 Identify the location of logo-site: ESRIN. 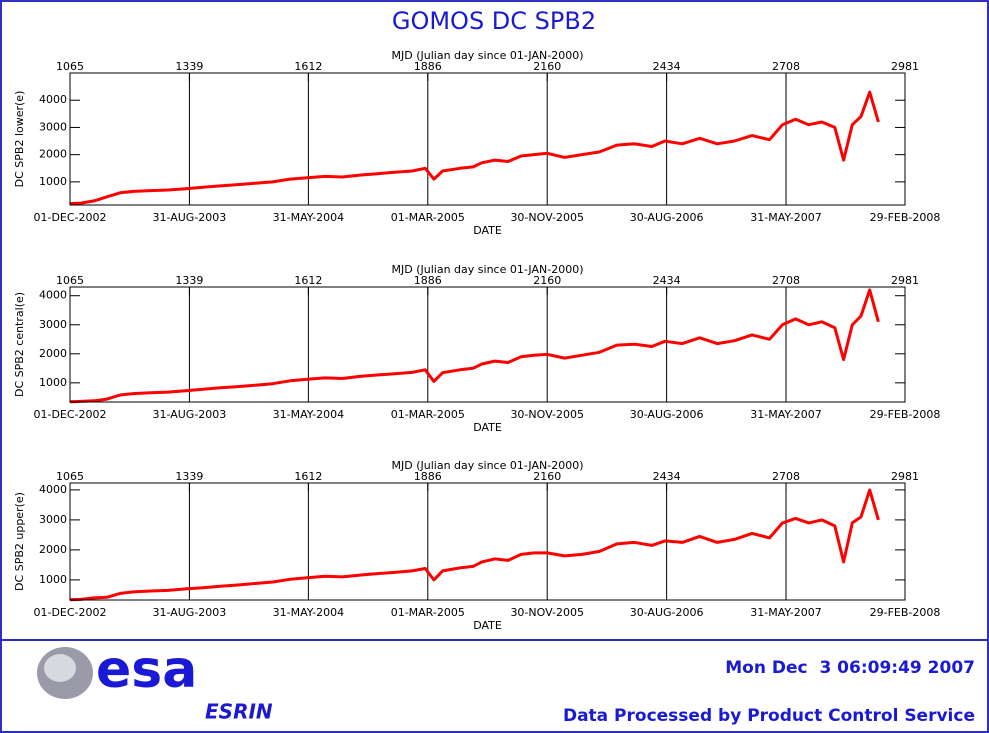
(239, 712).